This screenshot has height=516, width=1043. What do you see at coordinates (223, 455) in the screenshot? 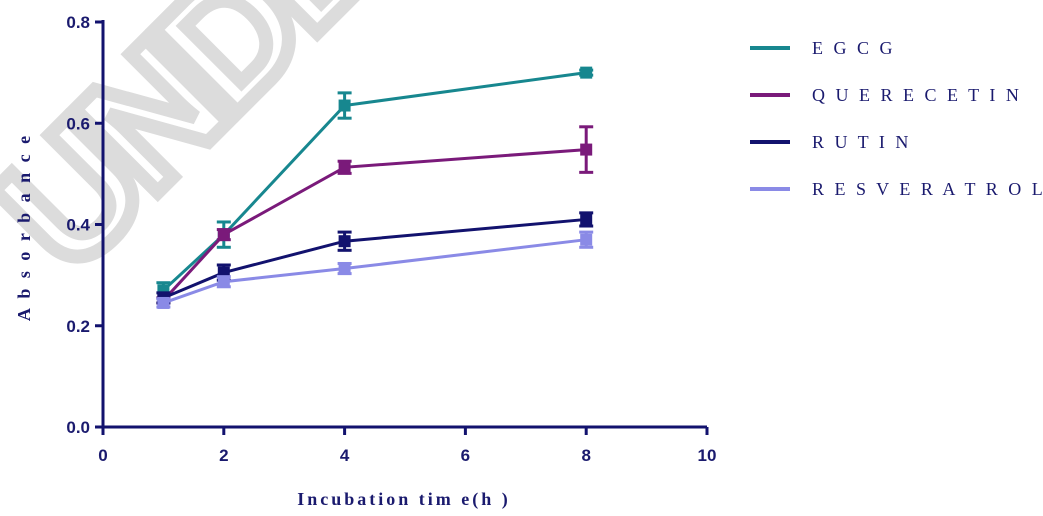
I see `x-tick-label: 2` at bounding box center [223, 455].